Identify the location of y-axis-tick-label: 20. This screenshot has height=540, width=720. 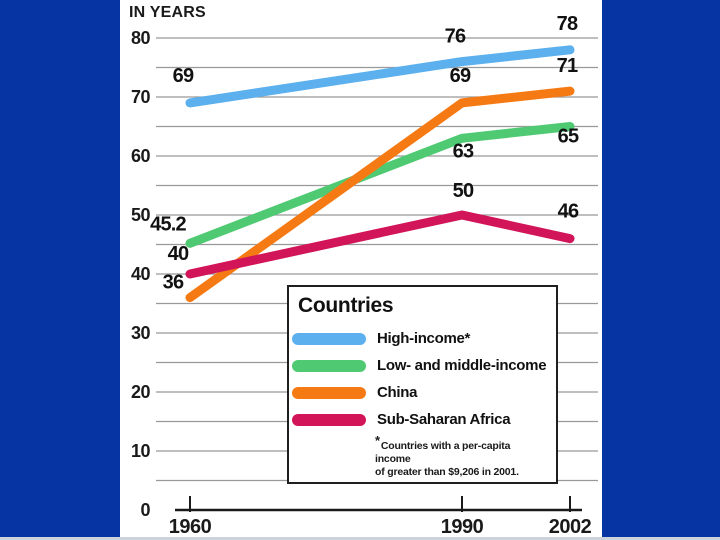
(141, 392).